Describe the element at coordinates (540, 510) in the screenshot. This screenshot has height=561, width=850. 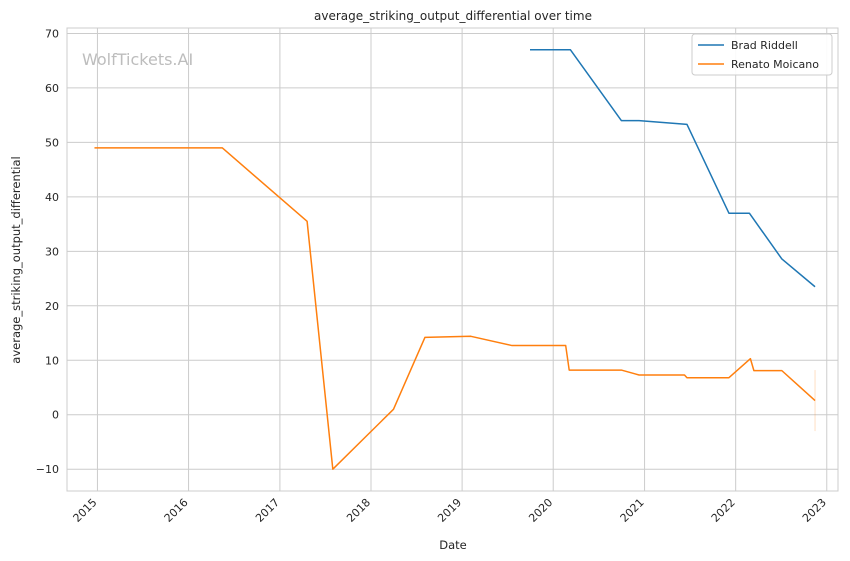
I see `x-tick-label: 2020` at that location.